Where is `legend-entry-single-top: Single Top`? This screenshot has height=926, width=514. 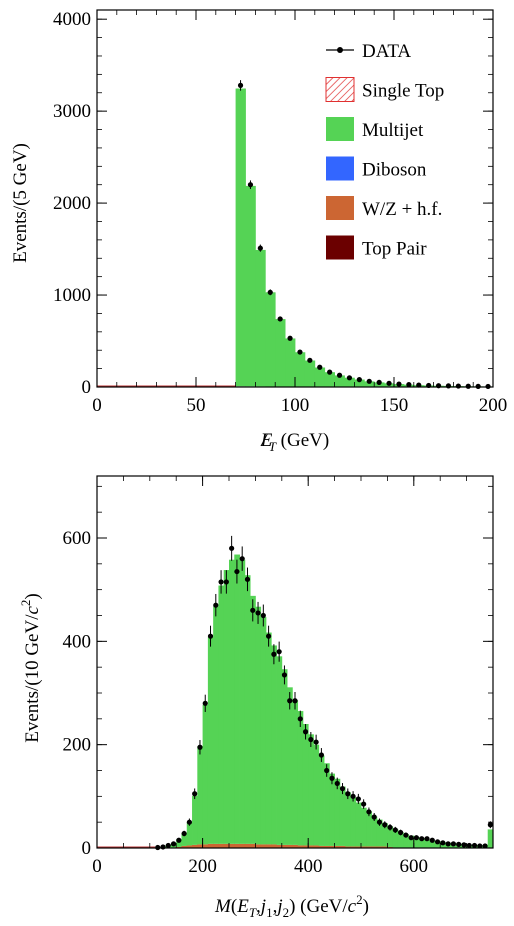 legend-entry-single-top: Single Top is located at coordinates (384, 89).